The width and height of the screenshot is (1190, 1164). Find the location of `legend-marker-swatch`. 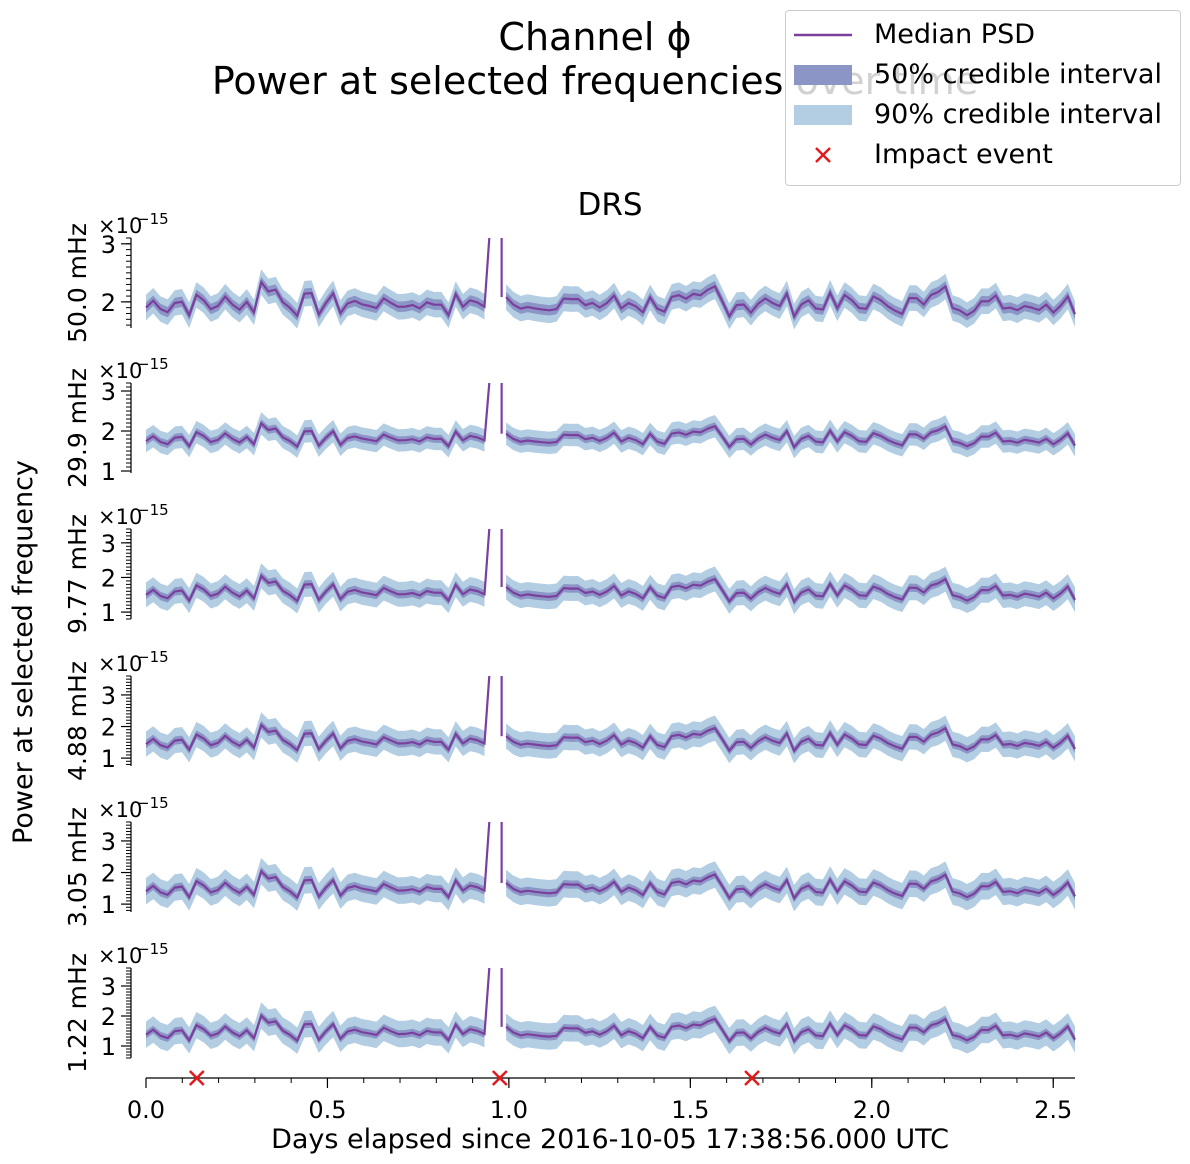

legend-marker-swatch is located at coordinates (823, 155).